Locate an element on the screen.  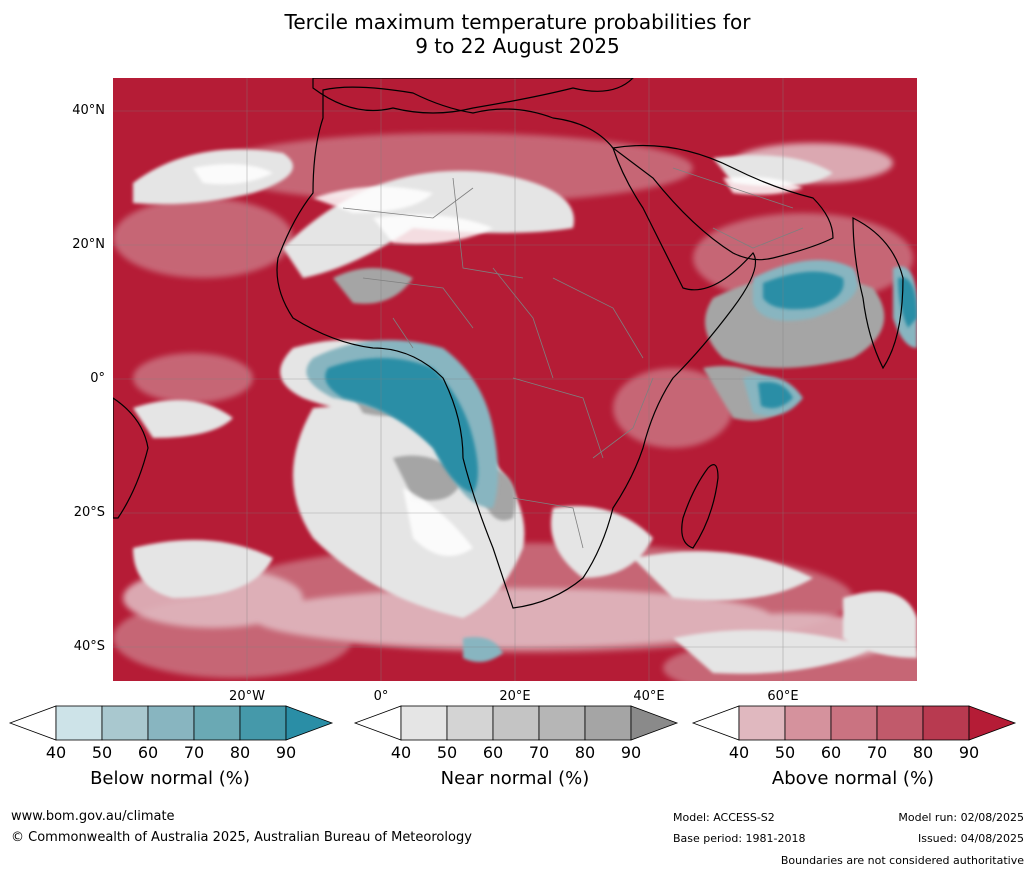
below-normal-tick-label: 40 is located at coordinates (56, 752).